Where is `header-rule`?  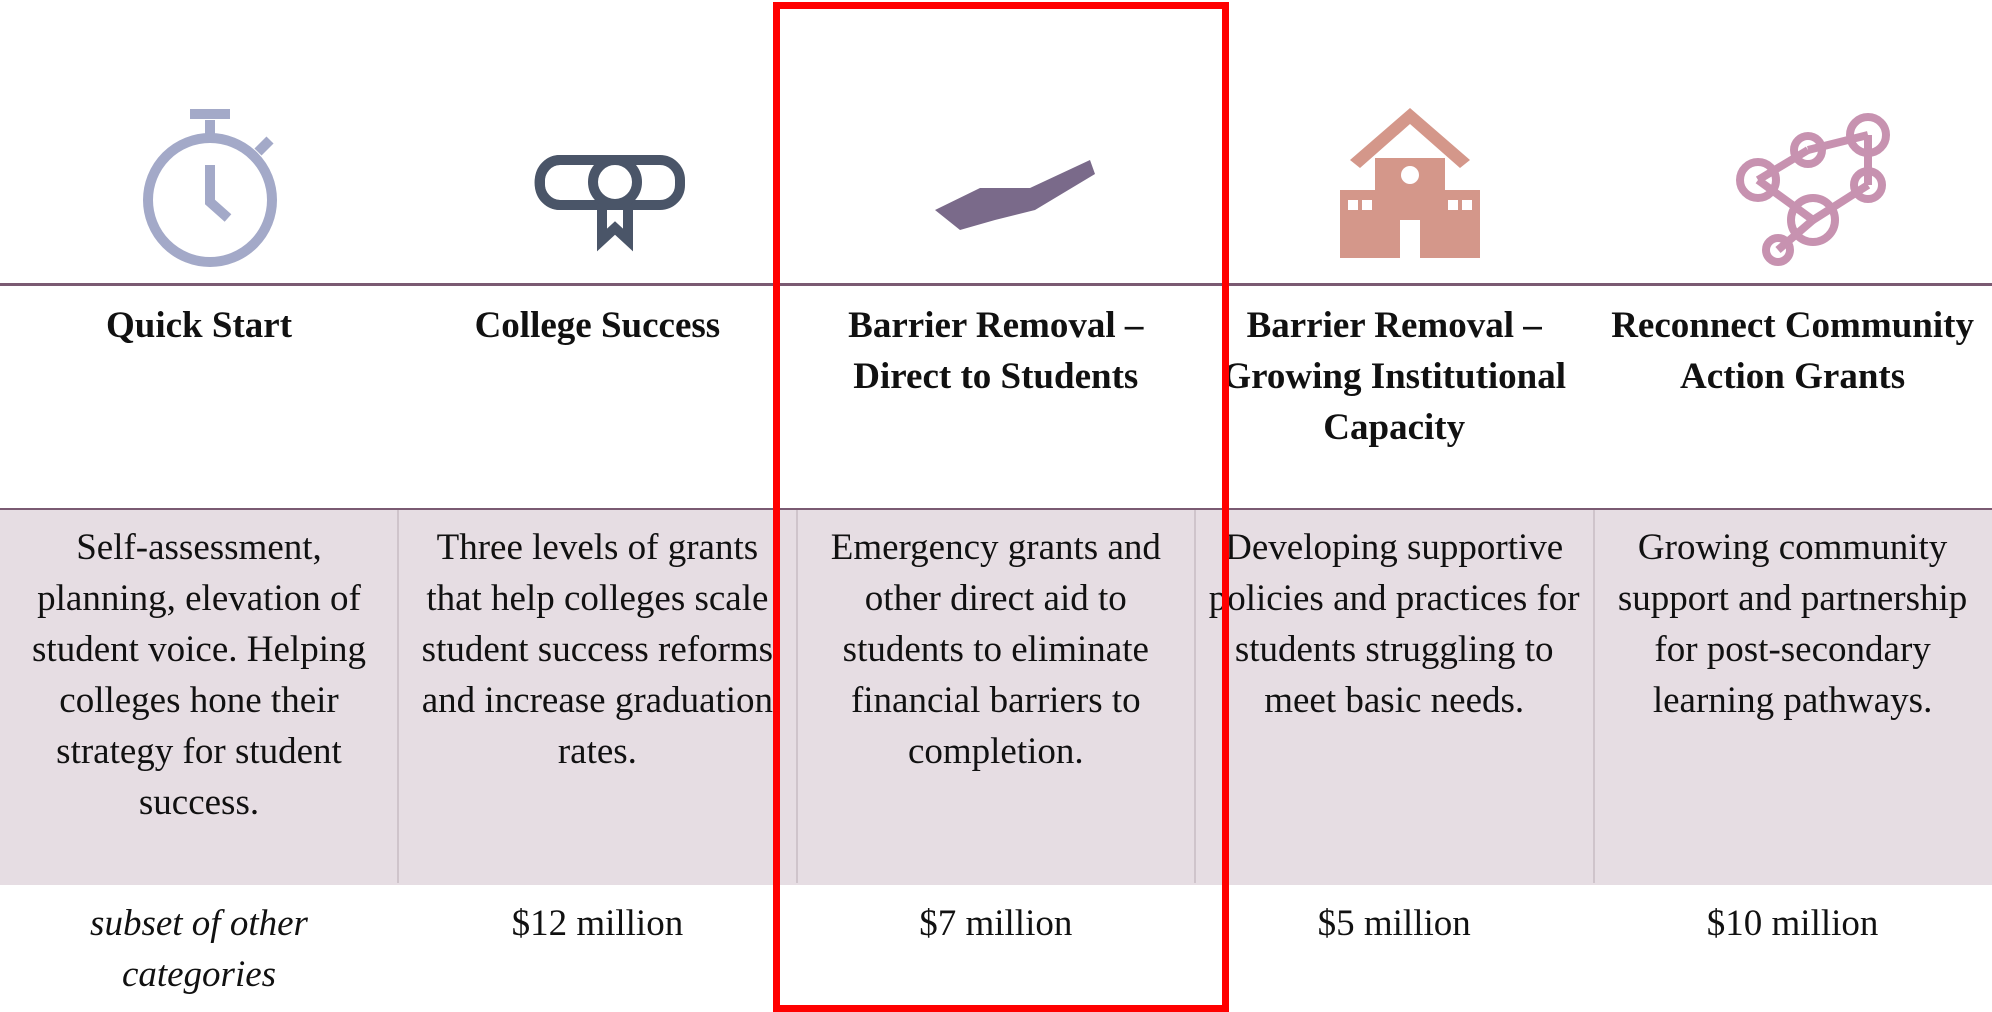 header-rule is located at coordinates (996, 284).